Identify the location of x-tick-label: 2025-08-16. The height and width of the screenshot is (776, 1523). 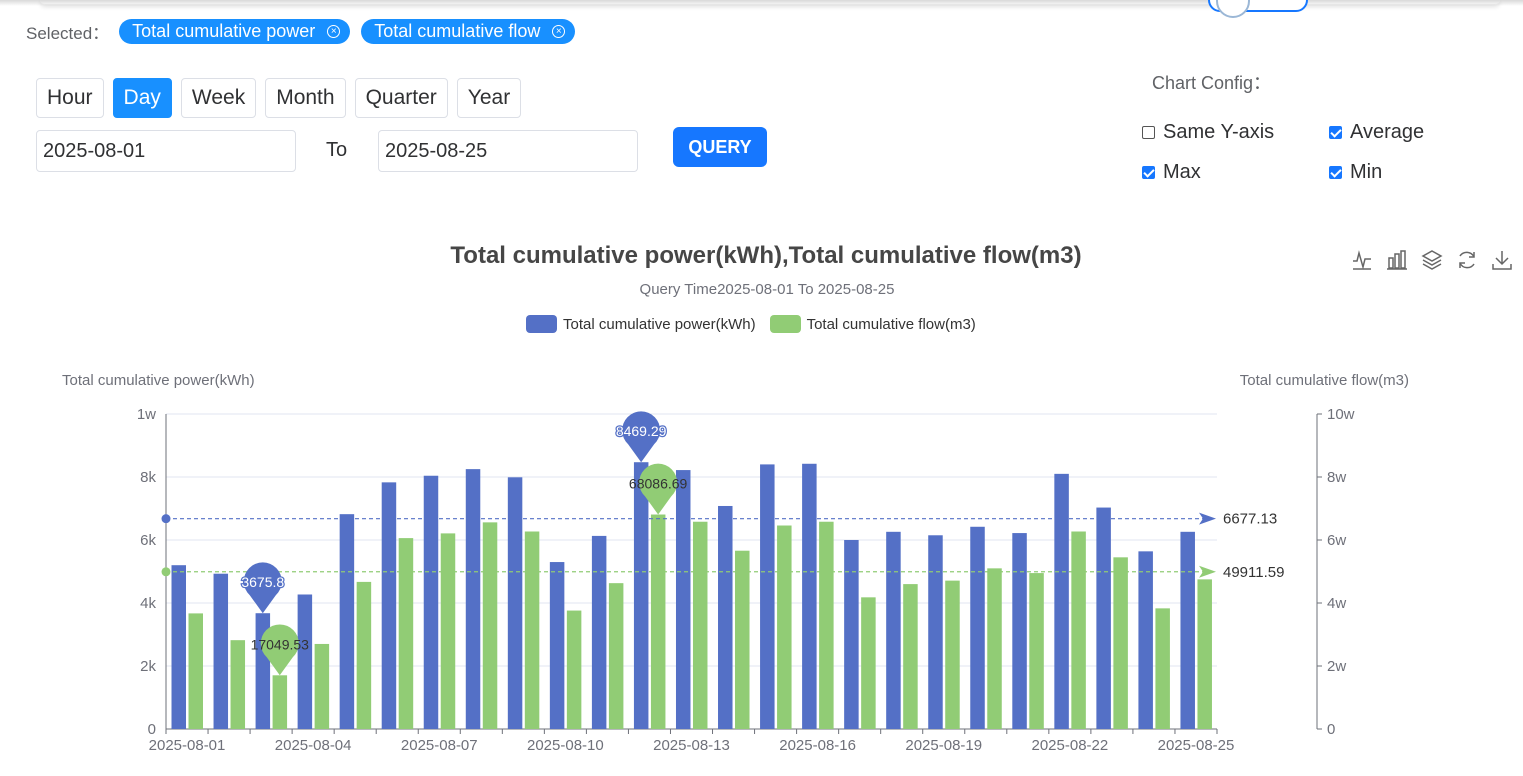
(817, 745).